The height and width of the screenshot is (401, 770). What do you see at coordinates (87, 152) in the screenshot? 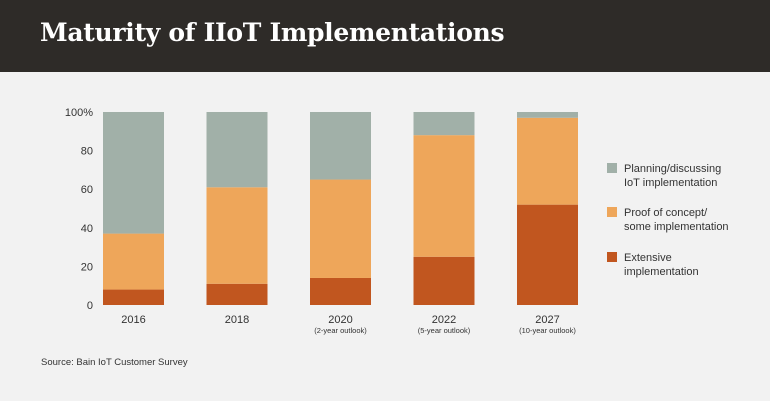
I see `y-tick-label: 80` at bounding box center [87, 152].